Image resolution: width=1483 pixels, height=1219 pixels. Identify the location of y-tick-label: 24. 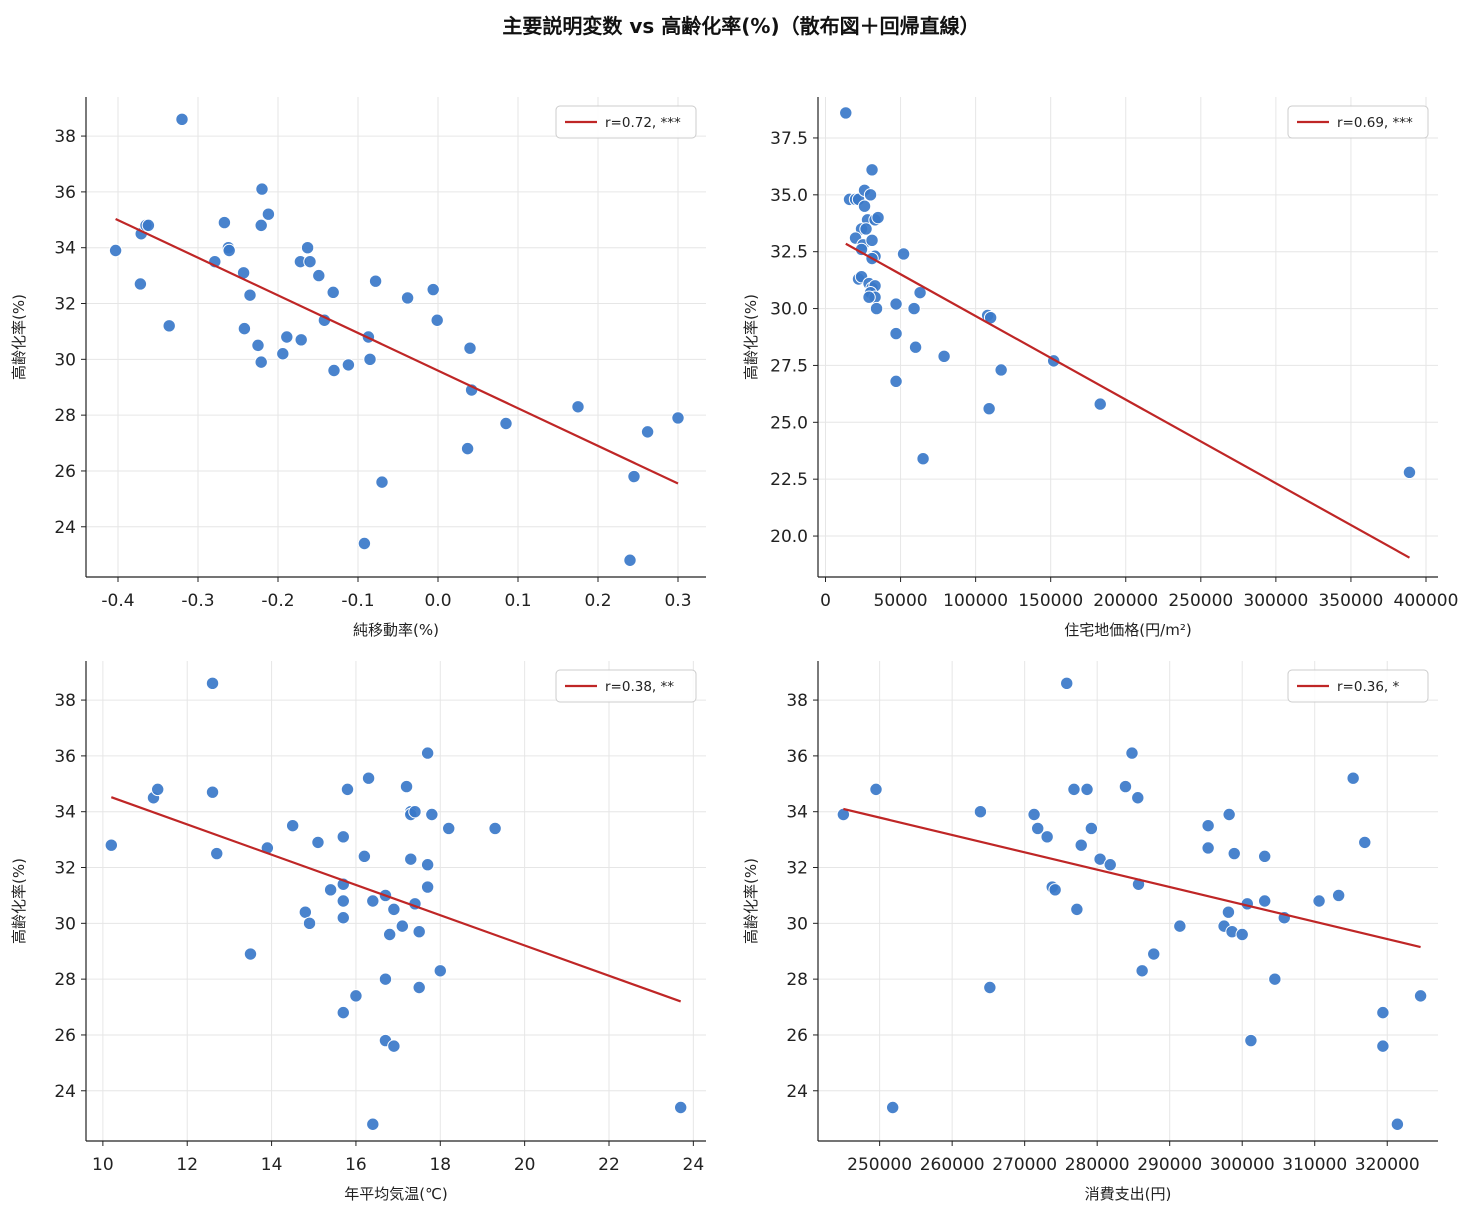
(65, 1092).